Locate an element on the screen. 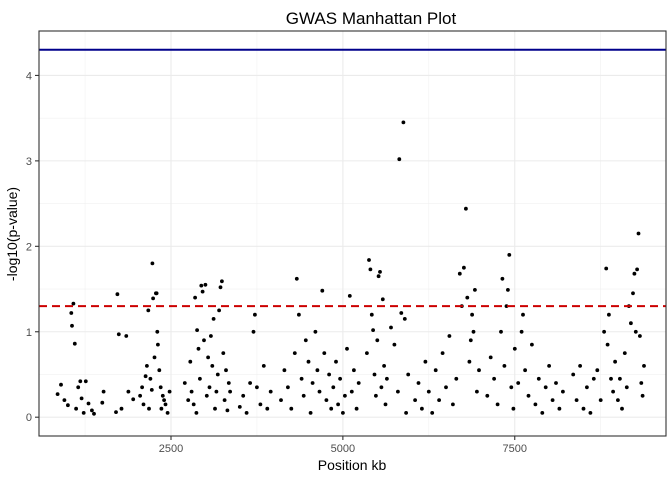  y-tick-label: 0 is located at coordinates (29, 418).